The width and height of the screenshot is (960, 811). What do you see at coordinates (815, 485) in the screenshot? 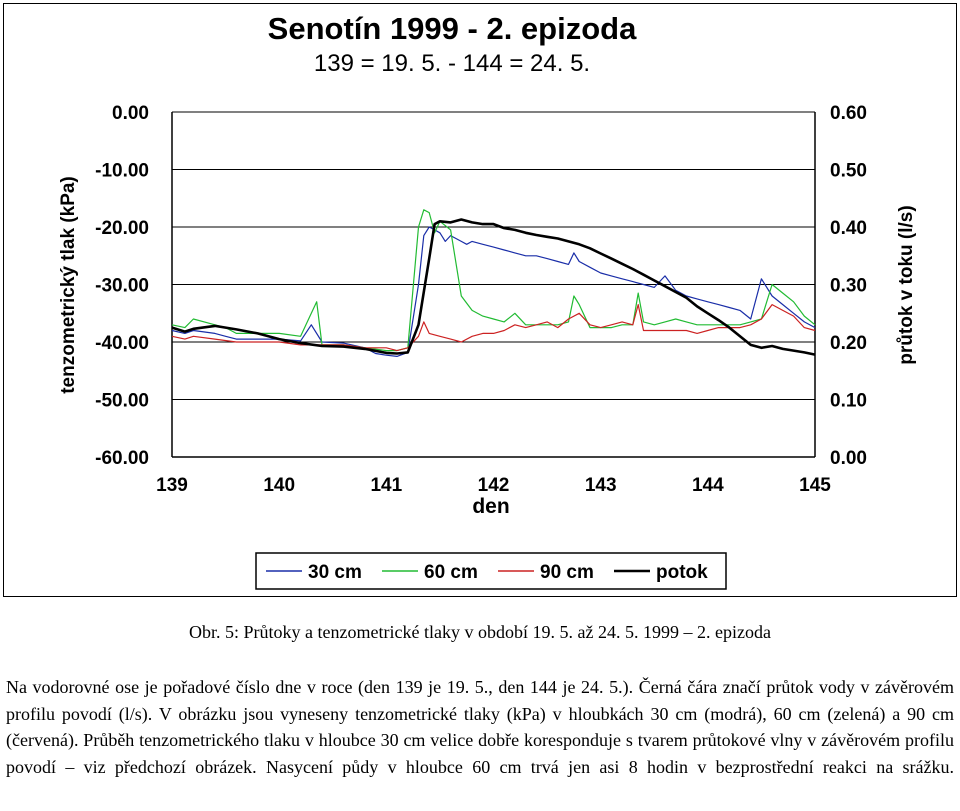
I see `x-tick-label-6: 145` at bounding box center [815, 485].